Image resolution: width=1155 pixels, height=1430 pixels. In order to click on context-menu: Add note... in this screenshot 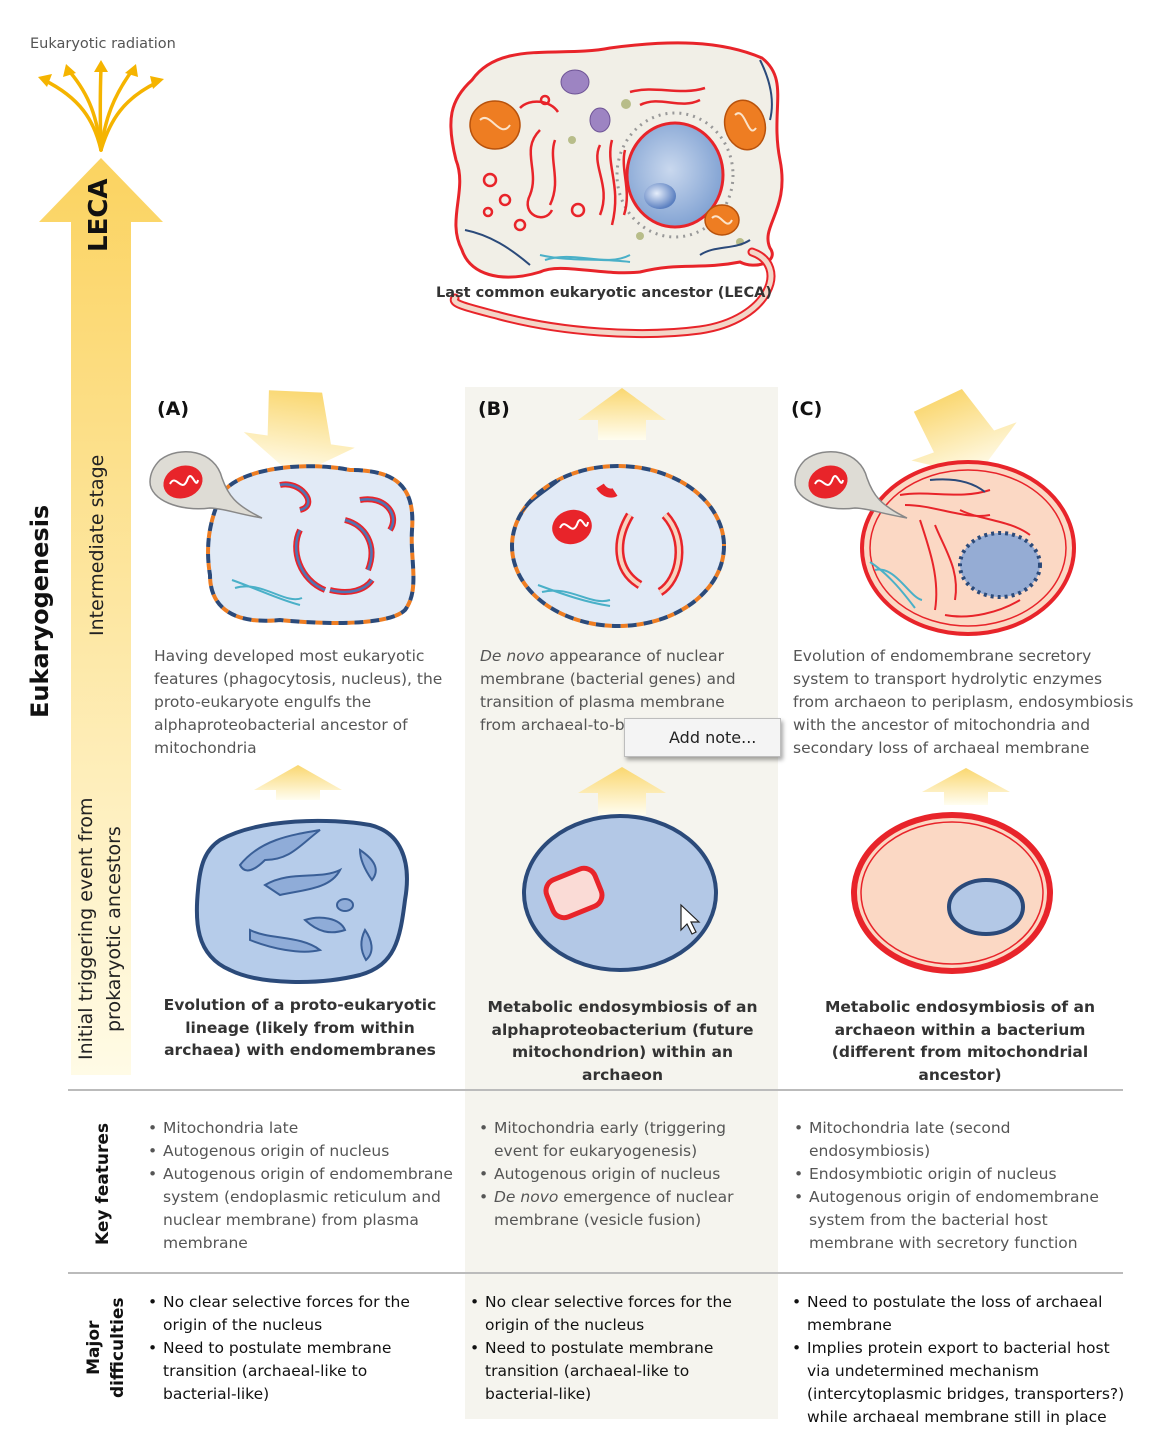, I will do `click(702, 737)`.